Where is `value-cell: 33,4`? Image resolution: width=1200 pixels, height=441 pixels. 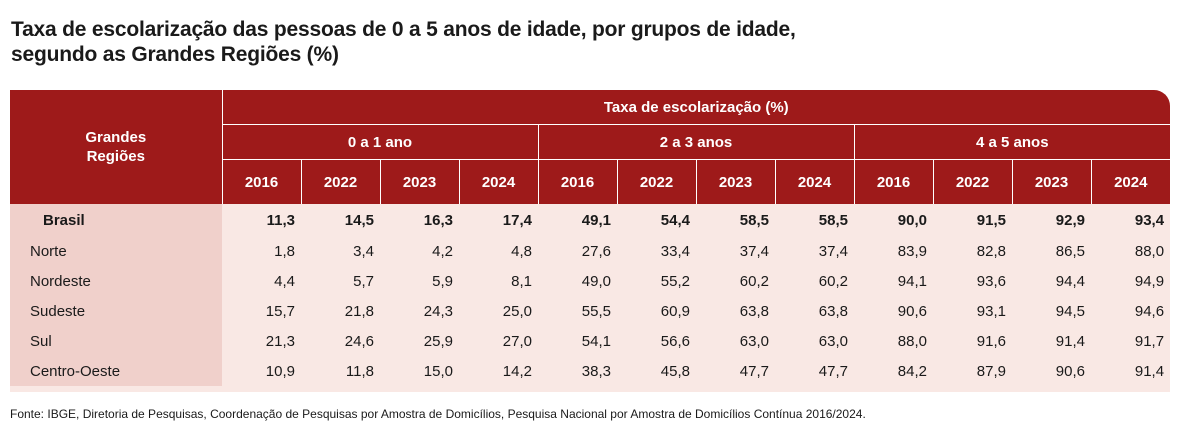
value-cell: 33,4 is located at coordinates (675, 251).